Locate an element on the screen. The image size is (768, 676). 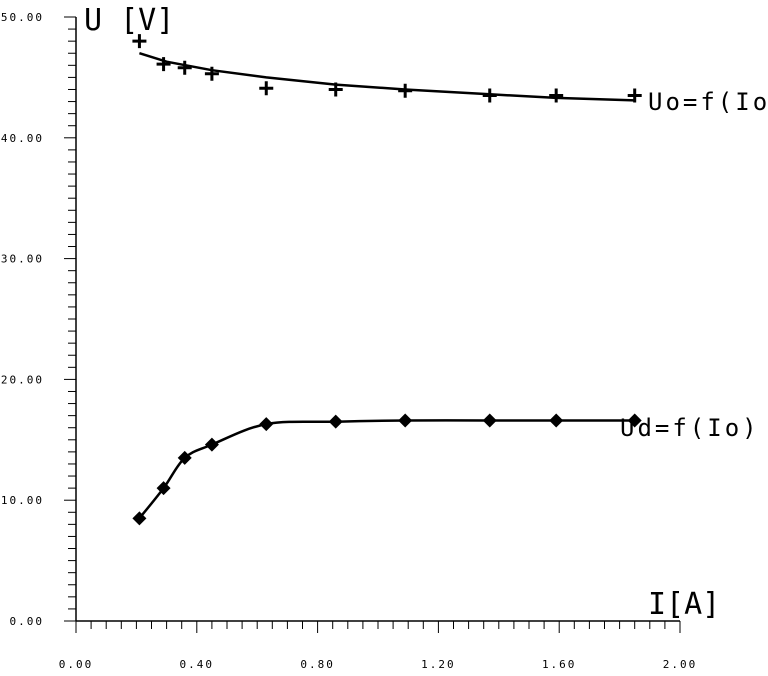
y-tick-label: 10.00 is located at coordinates (22, 500).